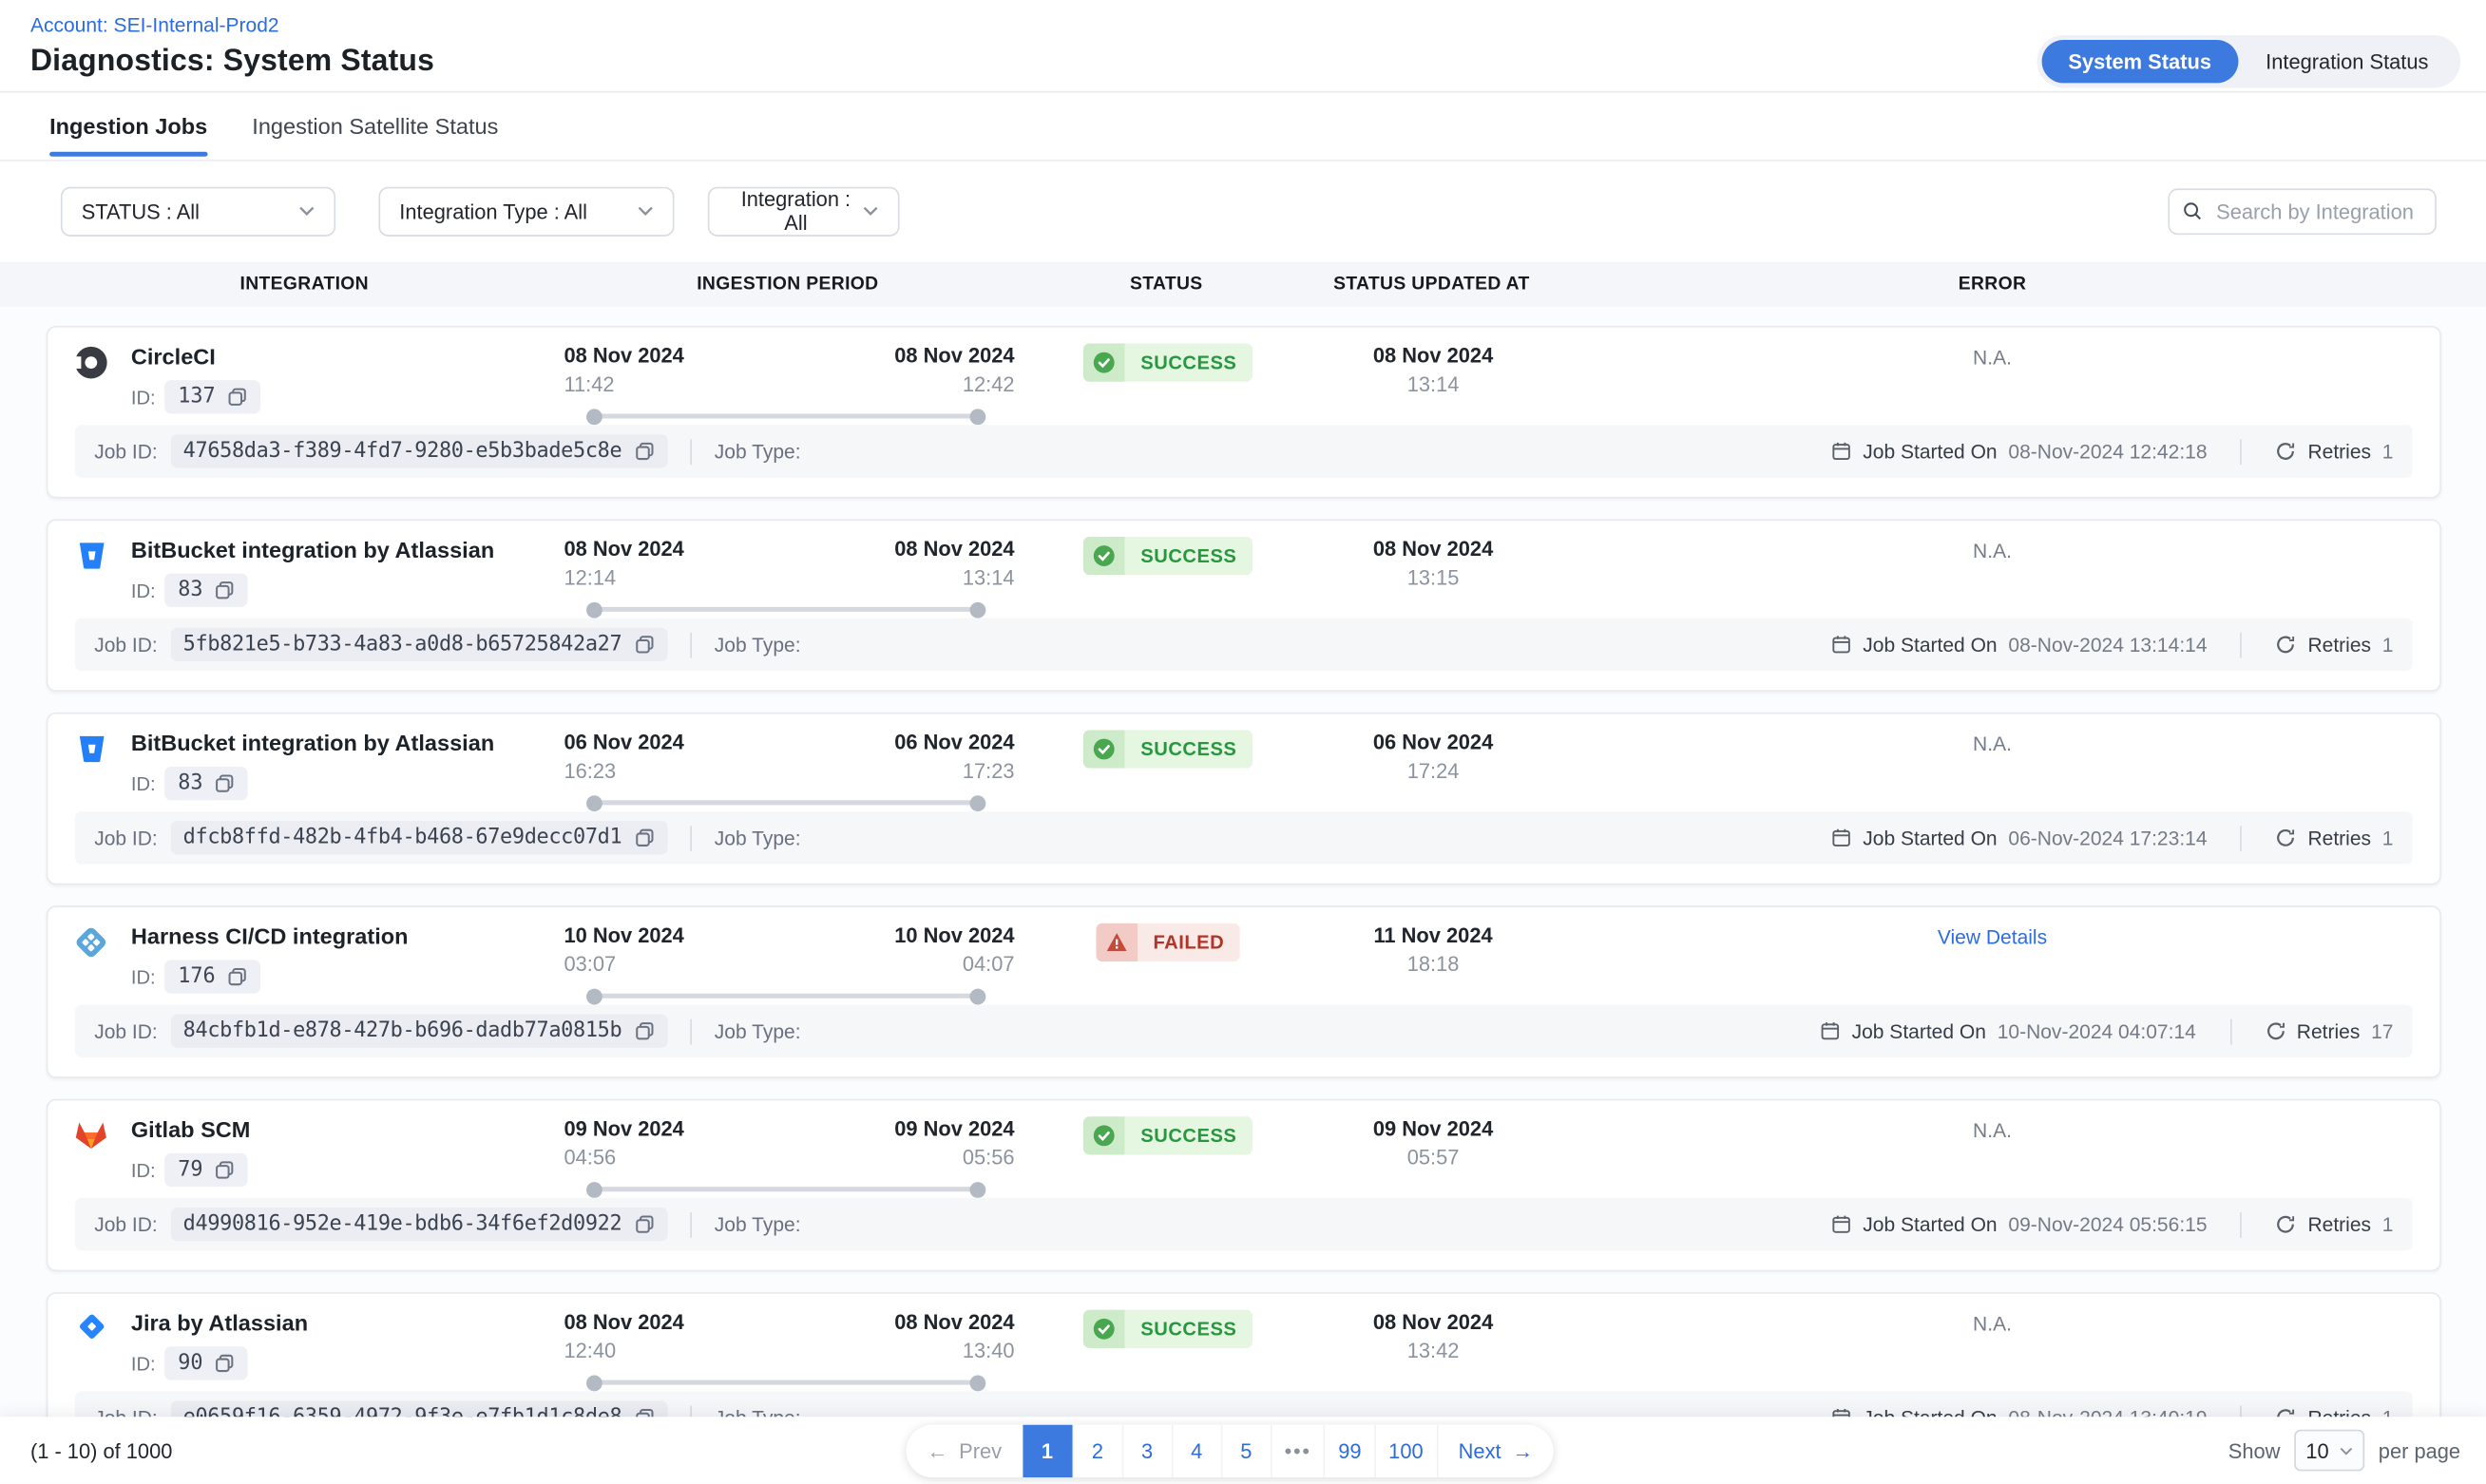 This screenshot has height=1484, width=2486. Describe the element at coordinates (312, 743) in the screenshot. I see `integration-name: BitBucket integration by Atlassian` at that location.